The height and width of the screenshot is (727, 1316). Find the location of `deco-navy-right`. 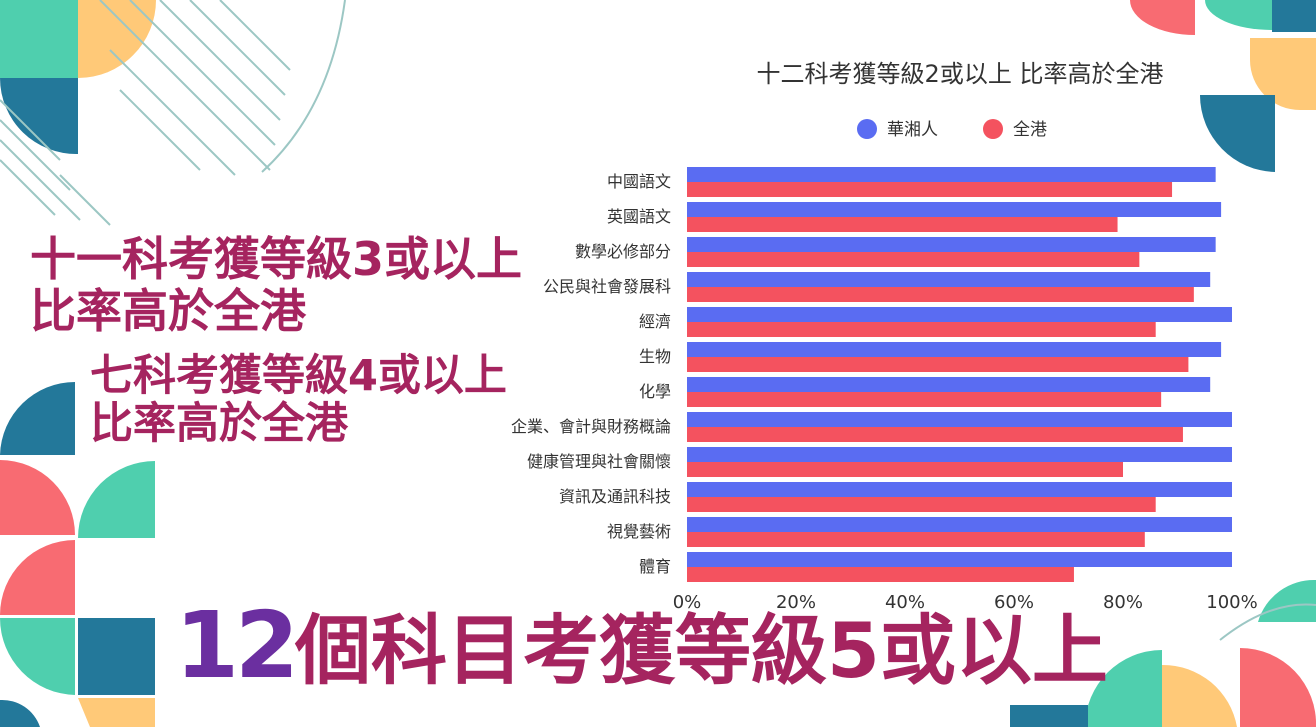

deco-navy-right is located at coordinates (1237, 133).